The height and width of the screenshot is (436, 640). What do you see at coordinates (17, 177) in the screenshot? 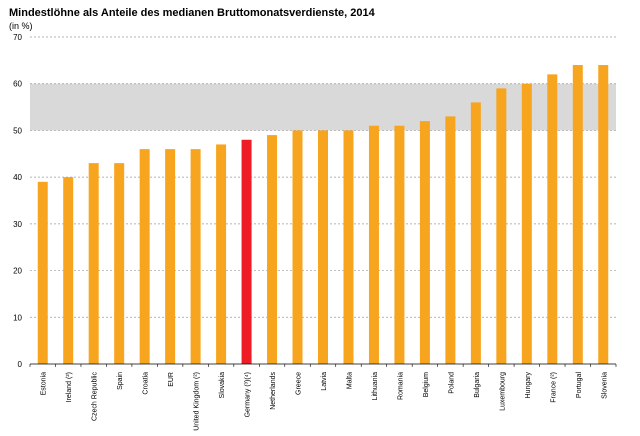
I see `y-tick-label: 40` at bounding box center [17, 177].